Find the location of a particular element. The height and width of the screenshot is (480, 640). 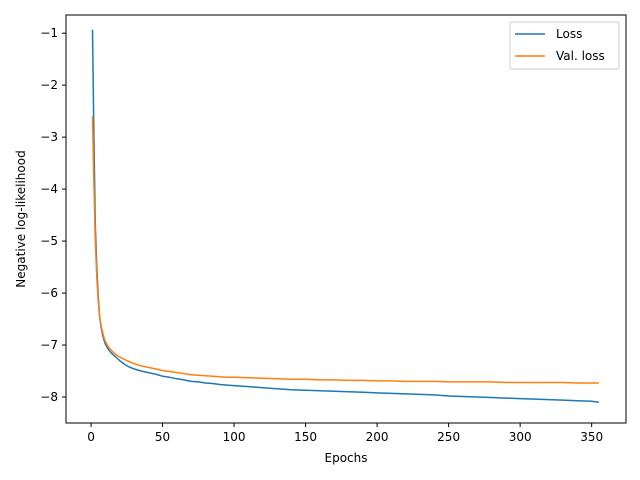

x-axis-label: Epochs is located at coordinates (346, 458).